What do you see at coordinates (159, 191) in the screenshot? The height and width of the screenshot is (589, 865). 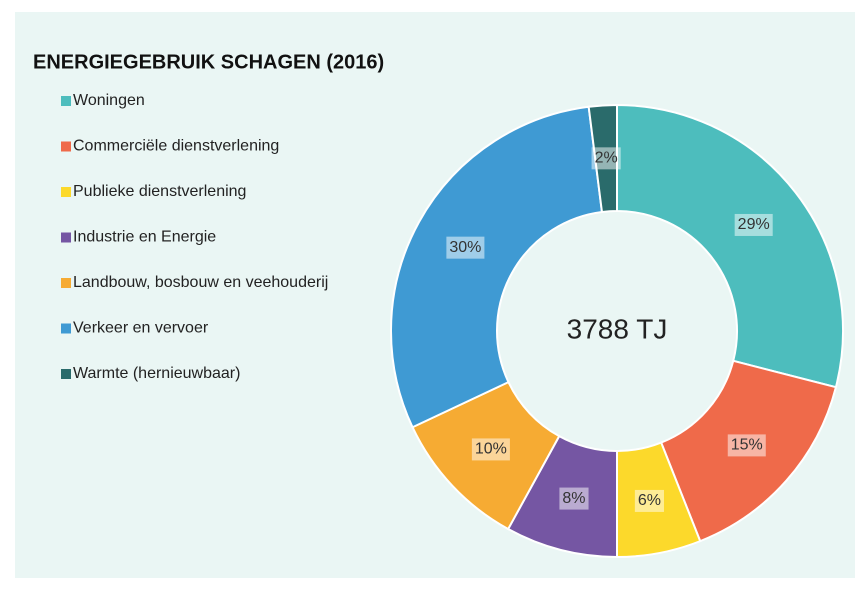 I see `legend-label: Publieke dienstverlening` at bounding box center [159, 191].